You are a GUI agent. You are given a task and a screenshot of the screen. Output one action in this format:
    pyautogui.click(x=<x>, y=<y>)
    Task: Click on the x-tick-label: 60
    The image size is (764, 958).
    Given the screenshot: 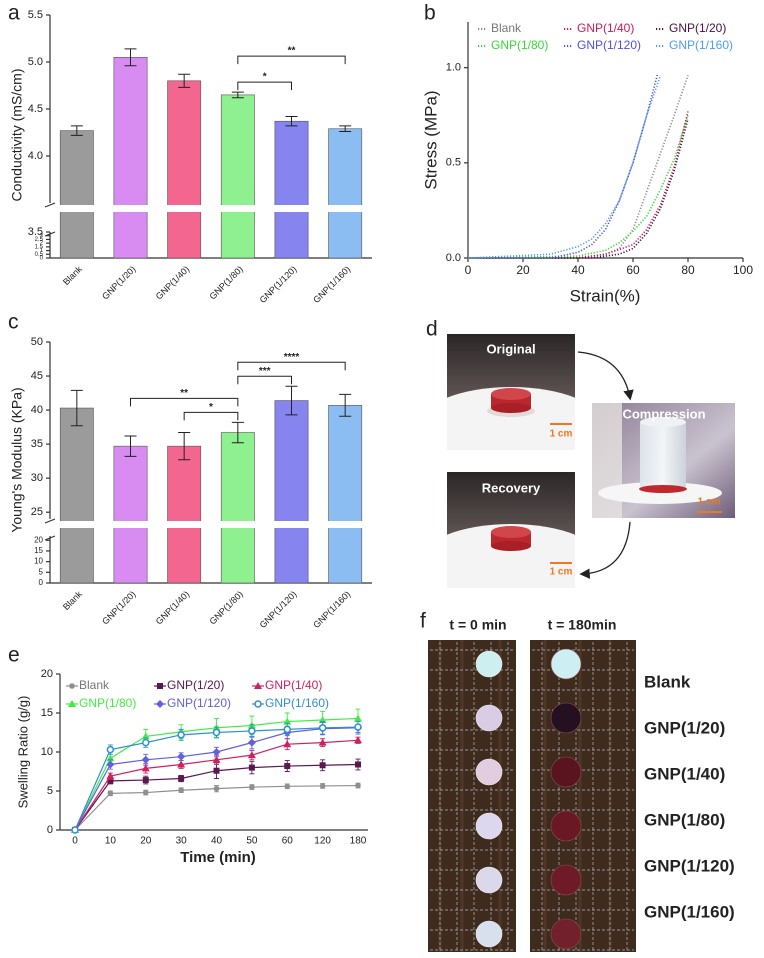 What is the action you would take?
    pyautogui.click(x=288, y=841)
    